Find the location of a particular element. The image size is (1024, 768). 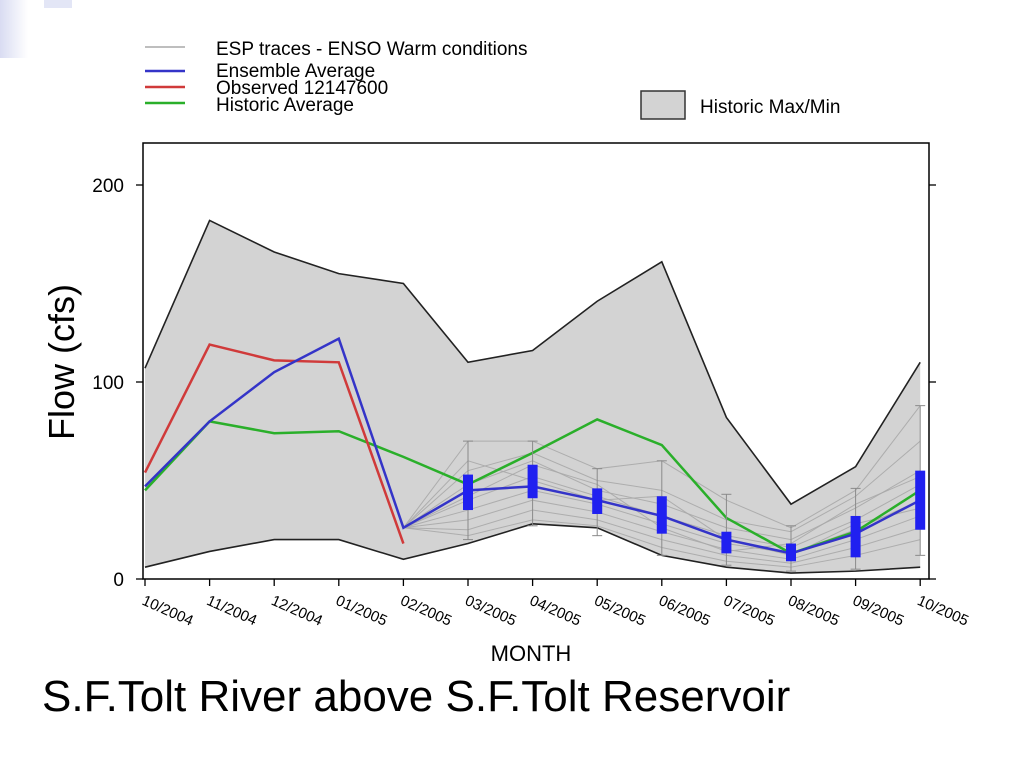

y-tick-label-100: 100 is located at coordinates (108, 383).